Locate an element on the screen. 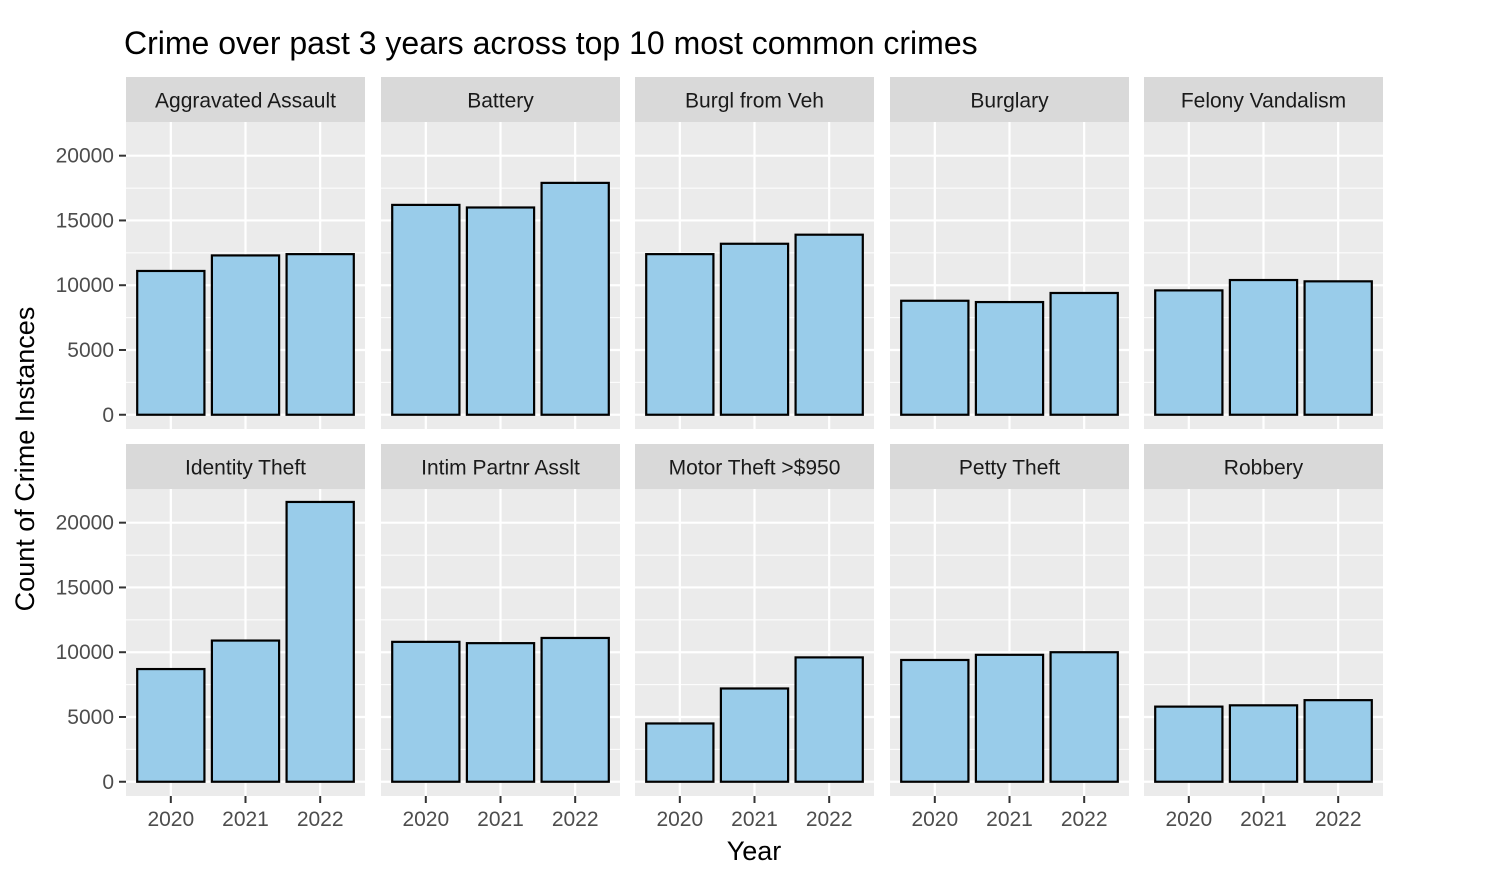  facet-strip-label: Felony Vandalism is located at coordinates (1263, 101).